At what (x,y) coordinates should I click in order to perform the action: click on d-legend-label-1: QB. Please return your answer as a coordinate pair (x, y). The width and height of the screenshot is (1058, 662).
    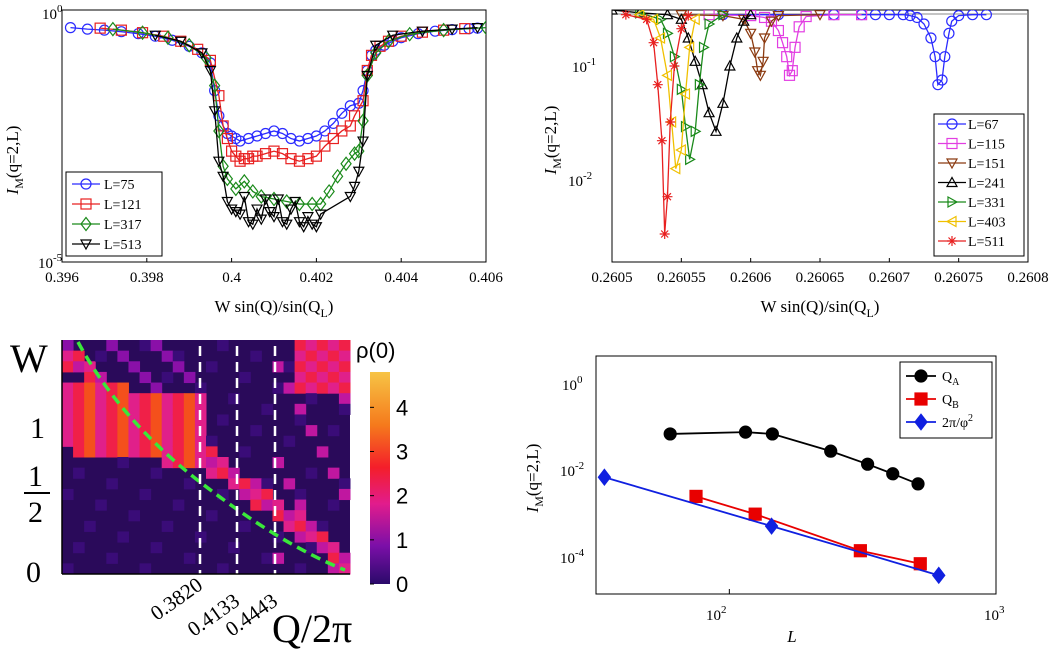
    Looking at the image, I should click on (950, 402).